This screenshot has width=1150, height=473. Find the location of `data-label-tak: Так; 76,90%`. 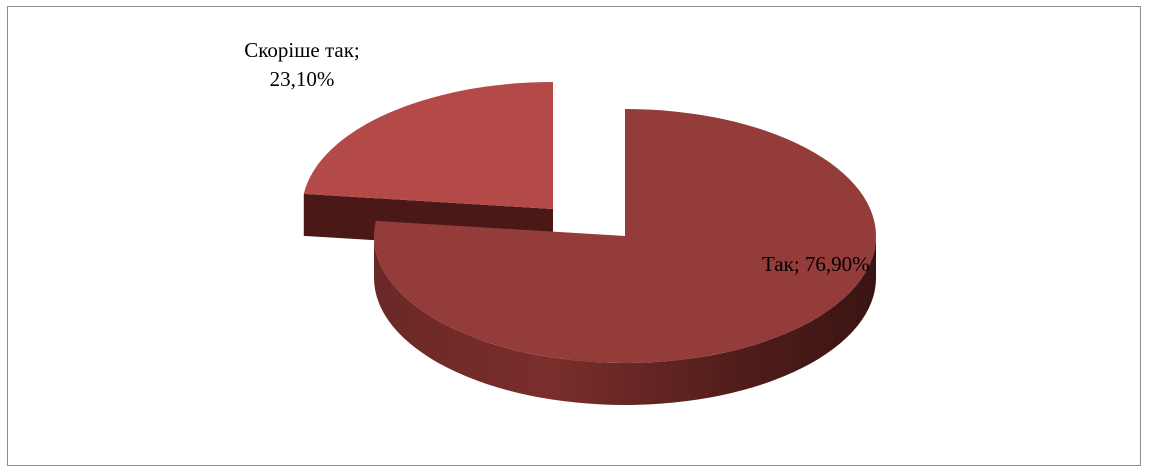

data-label-tak: Так; 76,90% is located at coordinates (816, 264).